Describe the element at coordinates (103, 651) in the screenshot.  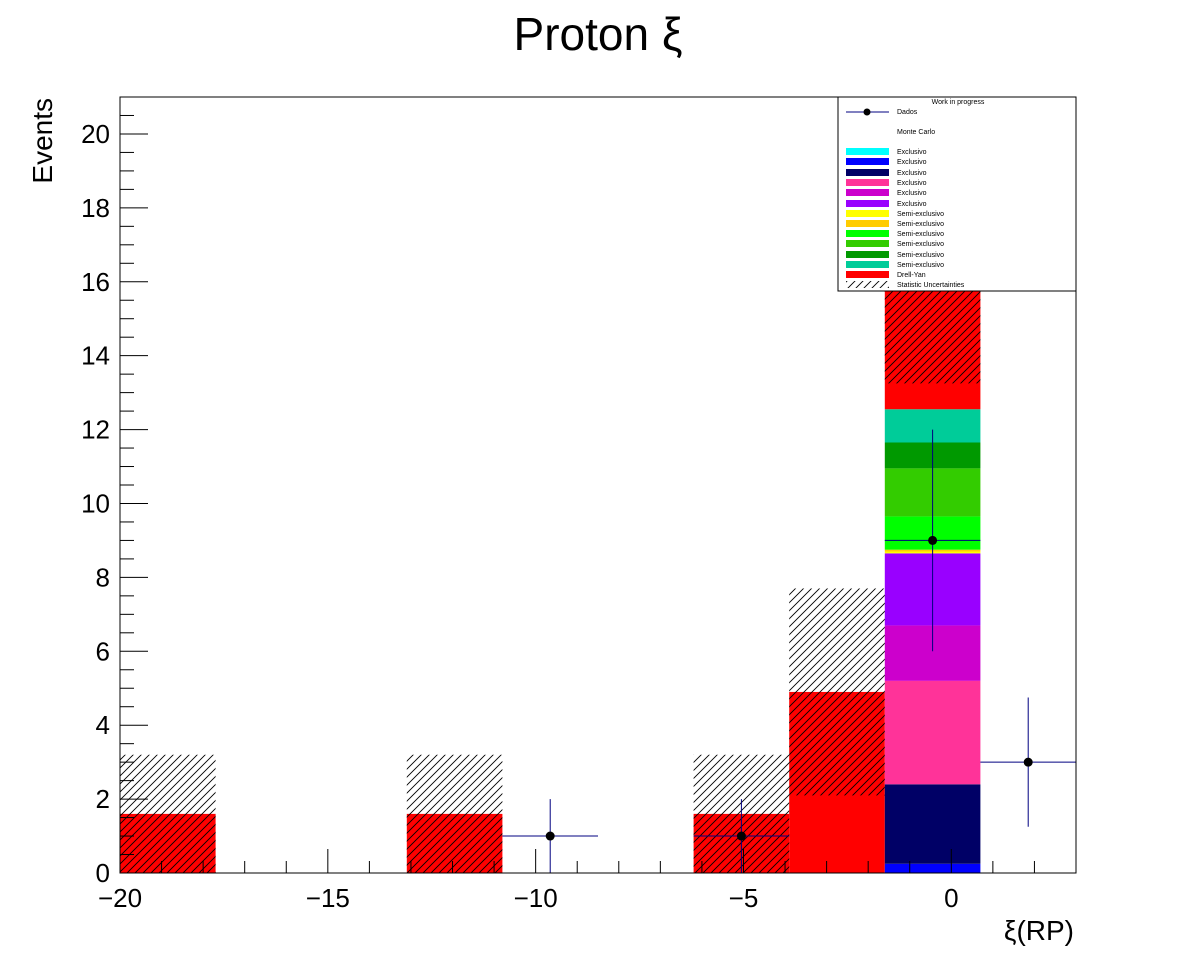
I see `y-tick-label: 6` at that location.